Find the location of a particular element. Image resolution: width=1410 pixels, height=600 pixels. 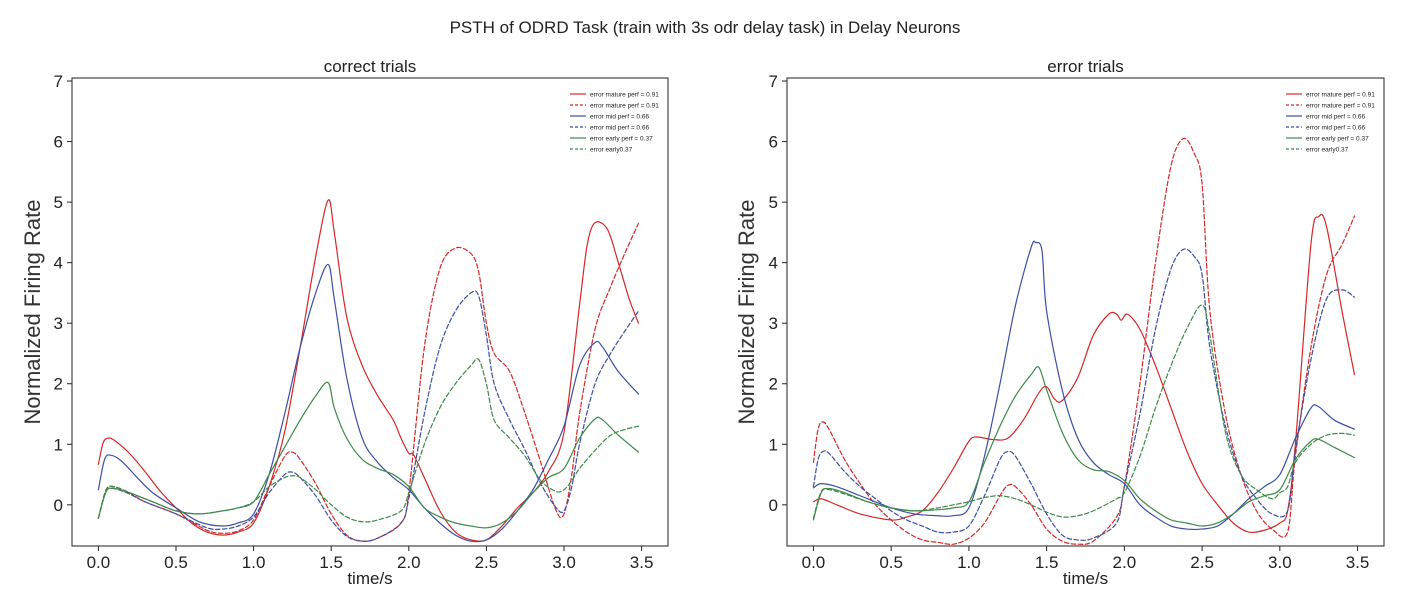

chart-title: error trials is located at coordinates (1085, 66).